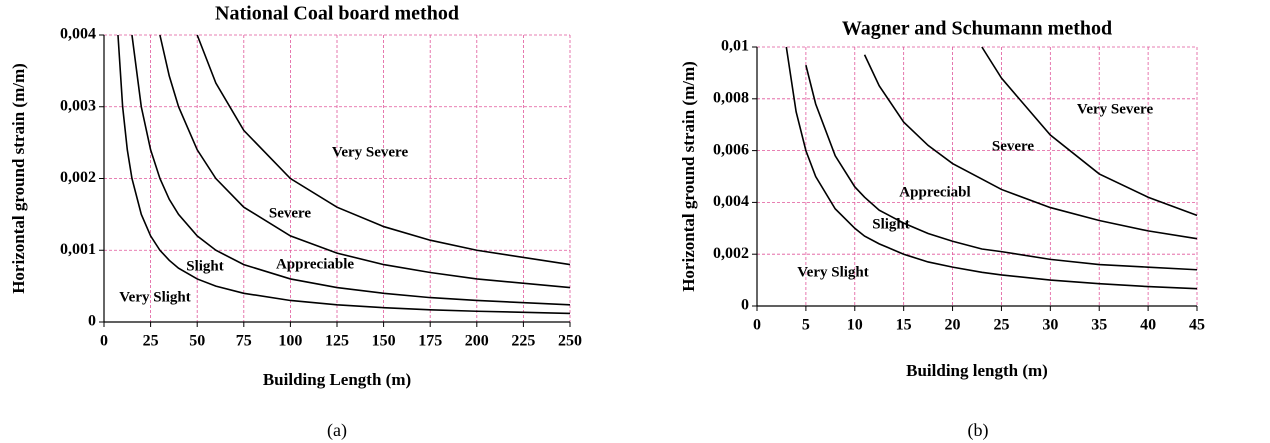 This screenshot has width=1270, height=443. Describe the element at coordinates (197, 341) in the screenshot. I see `x-tick-label: 50` at that location.